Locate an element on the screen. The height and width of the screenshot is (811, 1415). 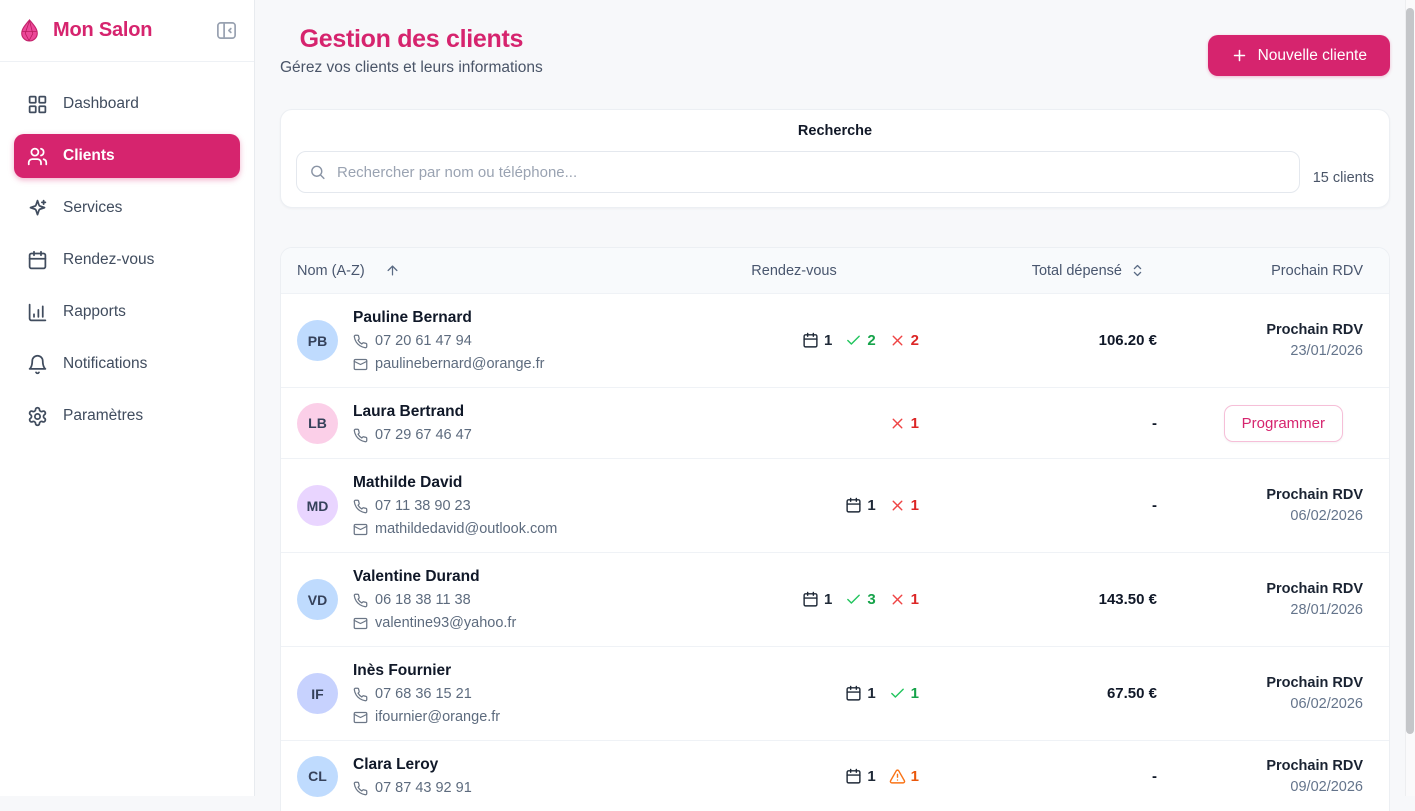
rdv-stat-scheduled: 1 is located at coordinates (860, 693).